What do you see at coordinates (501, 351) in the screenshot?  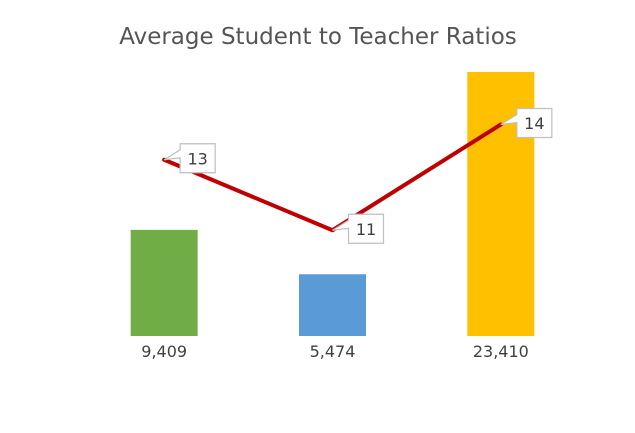 I see `category-label-3: 23,410` at bounding box center [501, 351].